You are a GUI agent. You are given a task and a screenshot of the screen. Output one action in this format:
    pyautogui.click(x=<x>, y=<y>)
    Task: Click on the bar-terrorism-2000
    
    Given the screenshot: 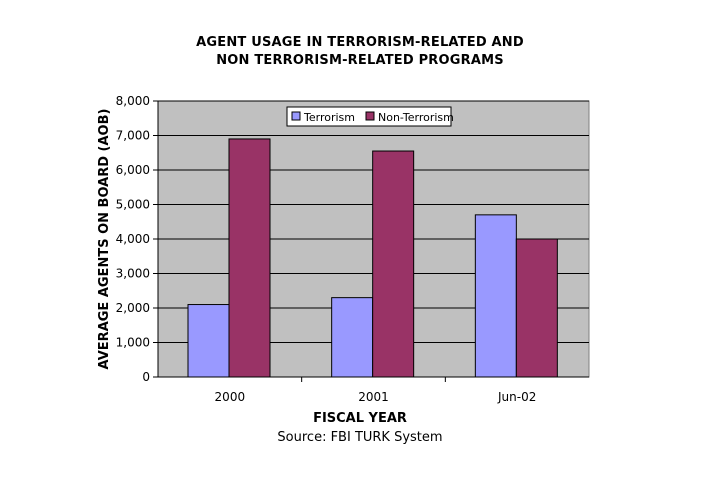 What is the action you would take?
    pyautogui.click(x=208, y=341)
    